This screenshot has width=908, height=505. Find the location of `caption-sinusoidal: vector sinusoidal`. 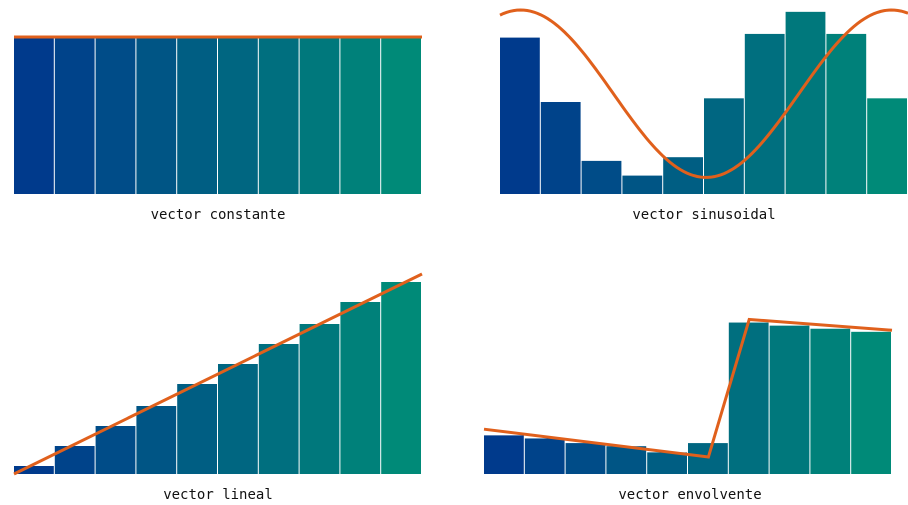

caption-sinusoidal: vector sinusoidal is located at coordinates (703, 215).